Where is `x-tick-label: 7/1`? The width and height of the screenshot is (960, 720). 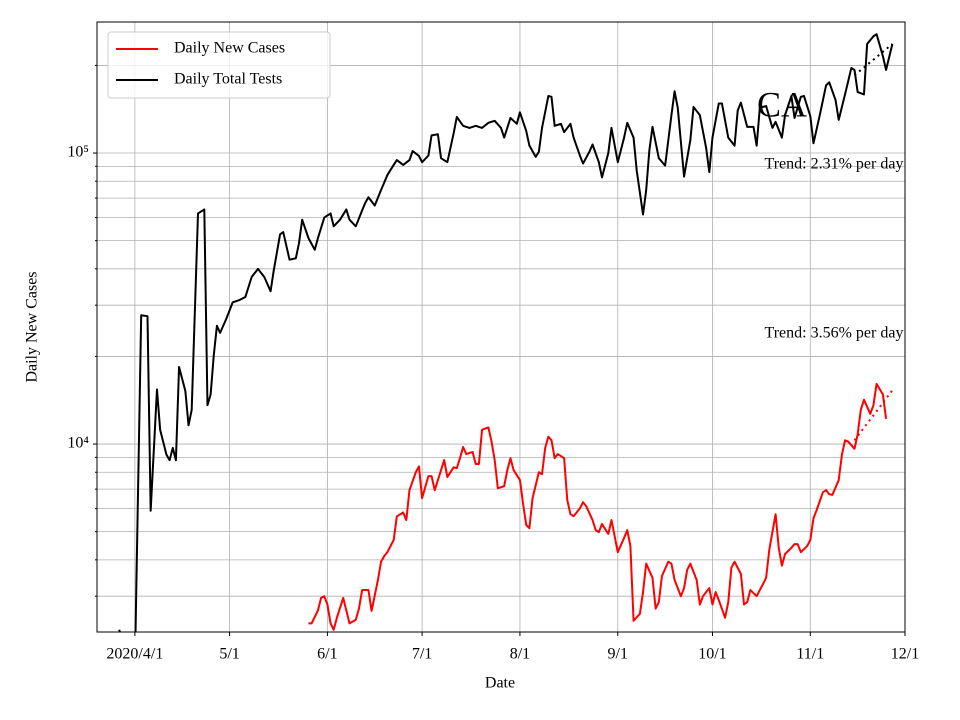 x-tick-label: 7/1 is located at coordinates (422, 654).